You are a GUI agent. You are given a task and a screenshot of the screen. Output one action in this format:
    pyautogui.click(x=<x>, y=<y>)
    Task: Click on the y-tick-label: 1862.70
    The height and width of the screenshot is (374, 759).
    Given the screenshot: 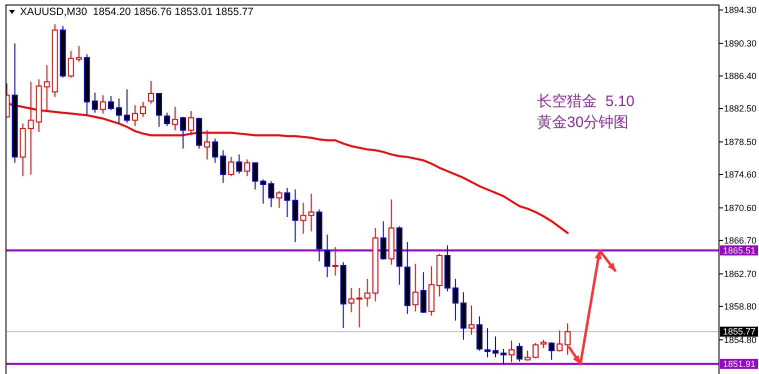 What is the action you would take?
    pyautogui.click(x=740, y=273)
    